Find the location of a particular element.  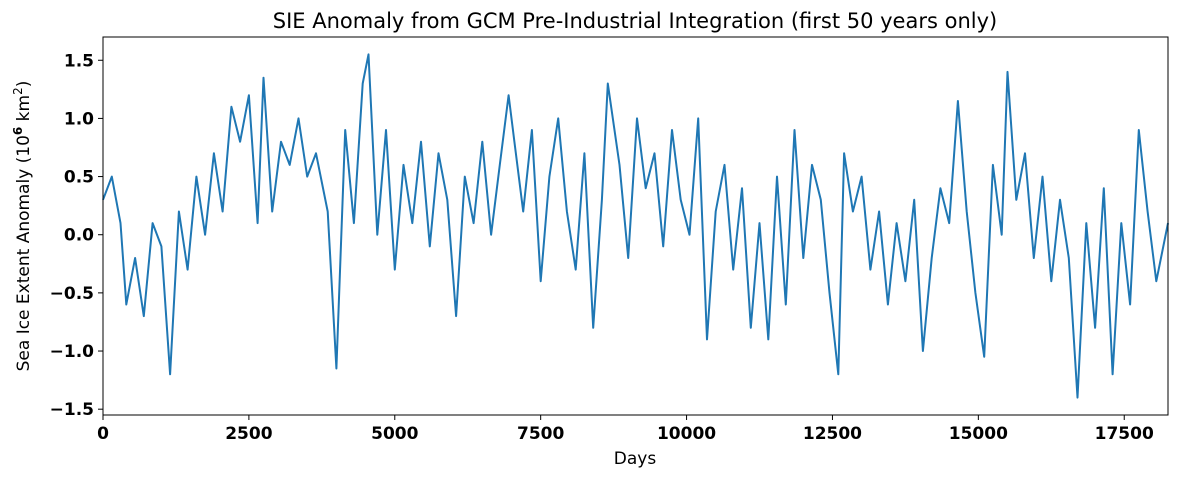

y-tick-label: 1.5 is located at coordinates (79, 61).